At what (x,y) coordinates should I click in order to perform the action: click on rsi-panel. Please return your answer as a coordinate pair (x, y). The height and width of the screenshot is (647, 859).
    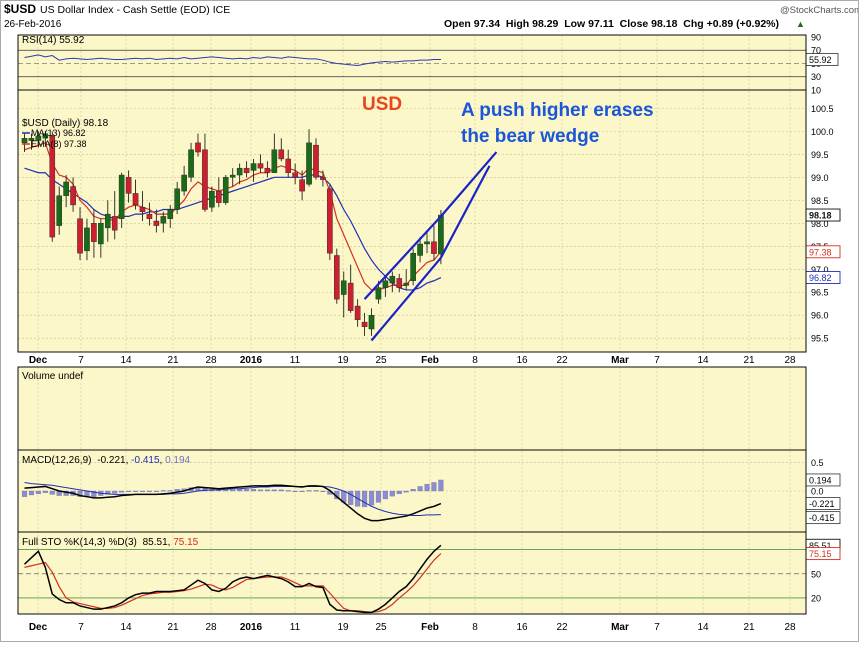
    Looking at the image, I should click on (412, 62).